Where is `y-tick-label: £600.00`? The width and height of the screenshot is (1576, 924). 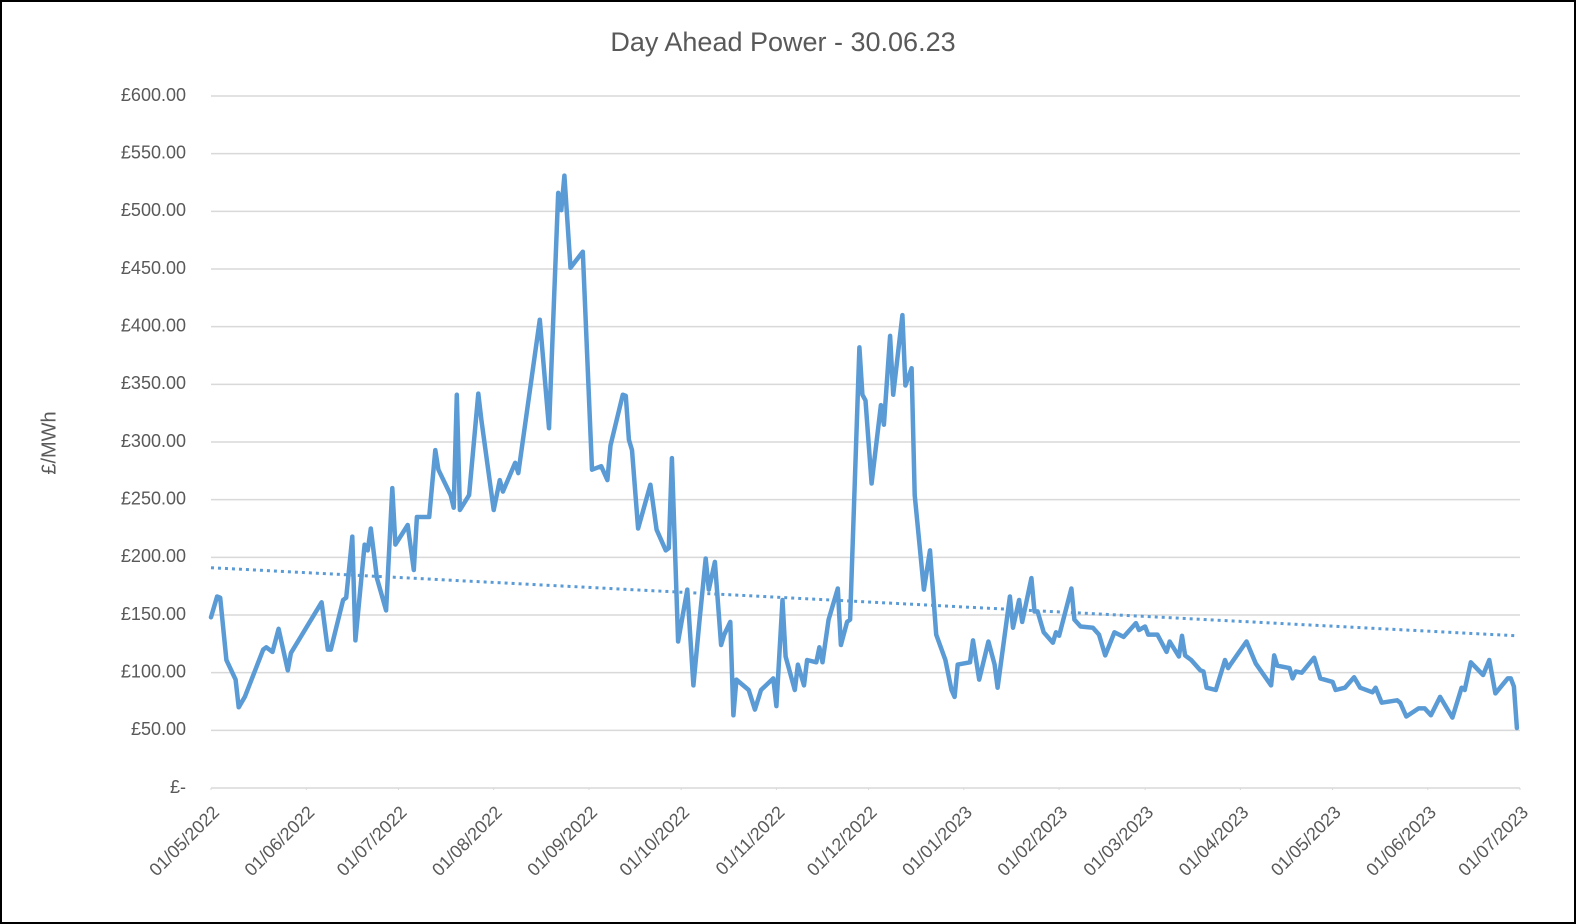 y-tick-label: £600.00 is located at coordinates (153, 95).